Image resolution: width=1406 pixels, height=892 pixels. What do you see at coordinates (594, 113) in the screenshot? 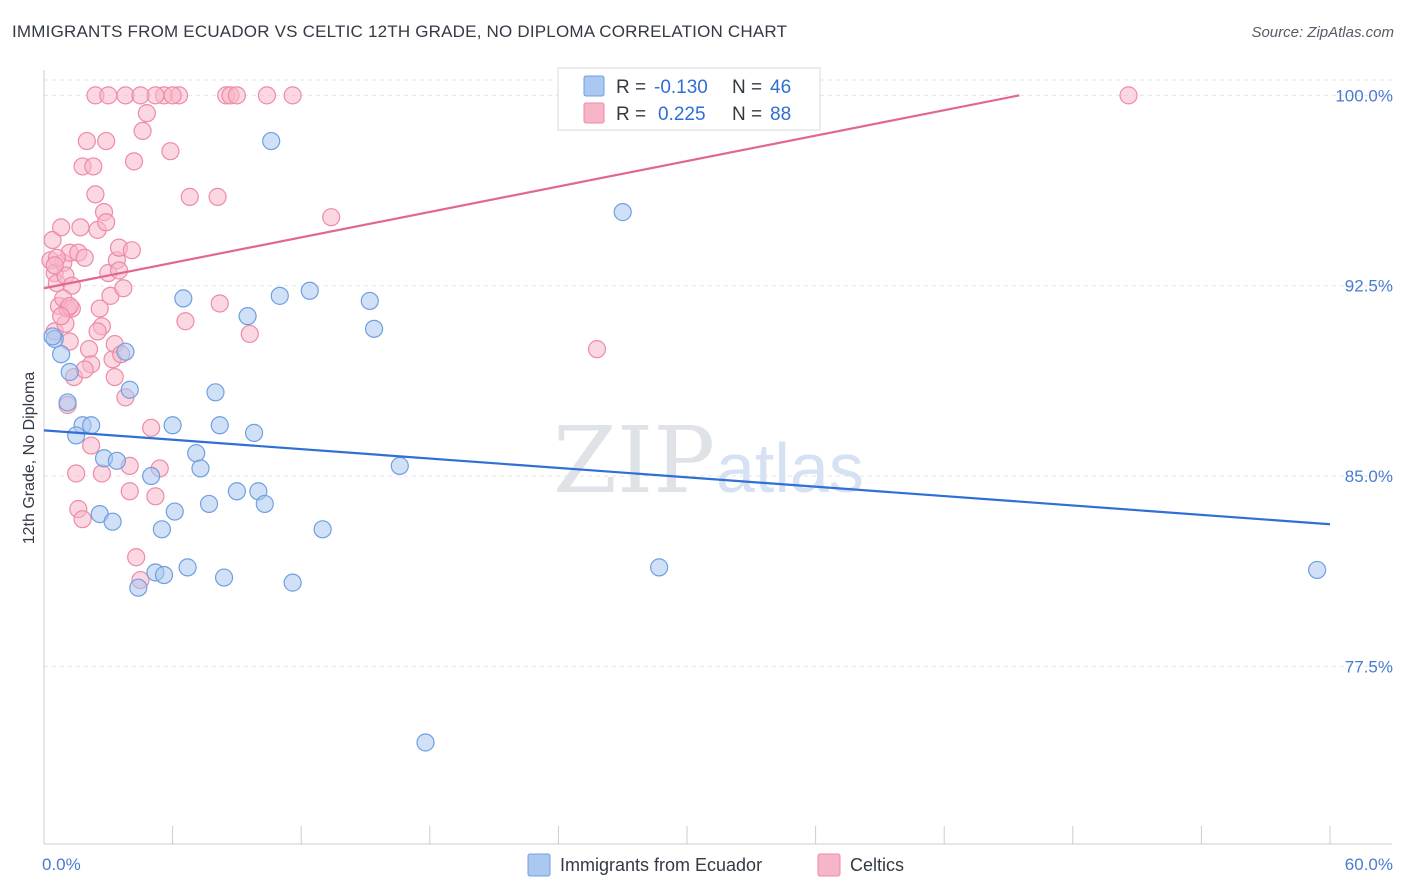
I see `legend-swatch-pink` at bounding box center [594, 113].